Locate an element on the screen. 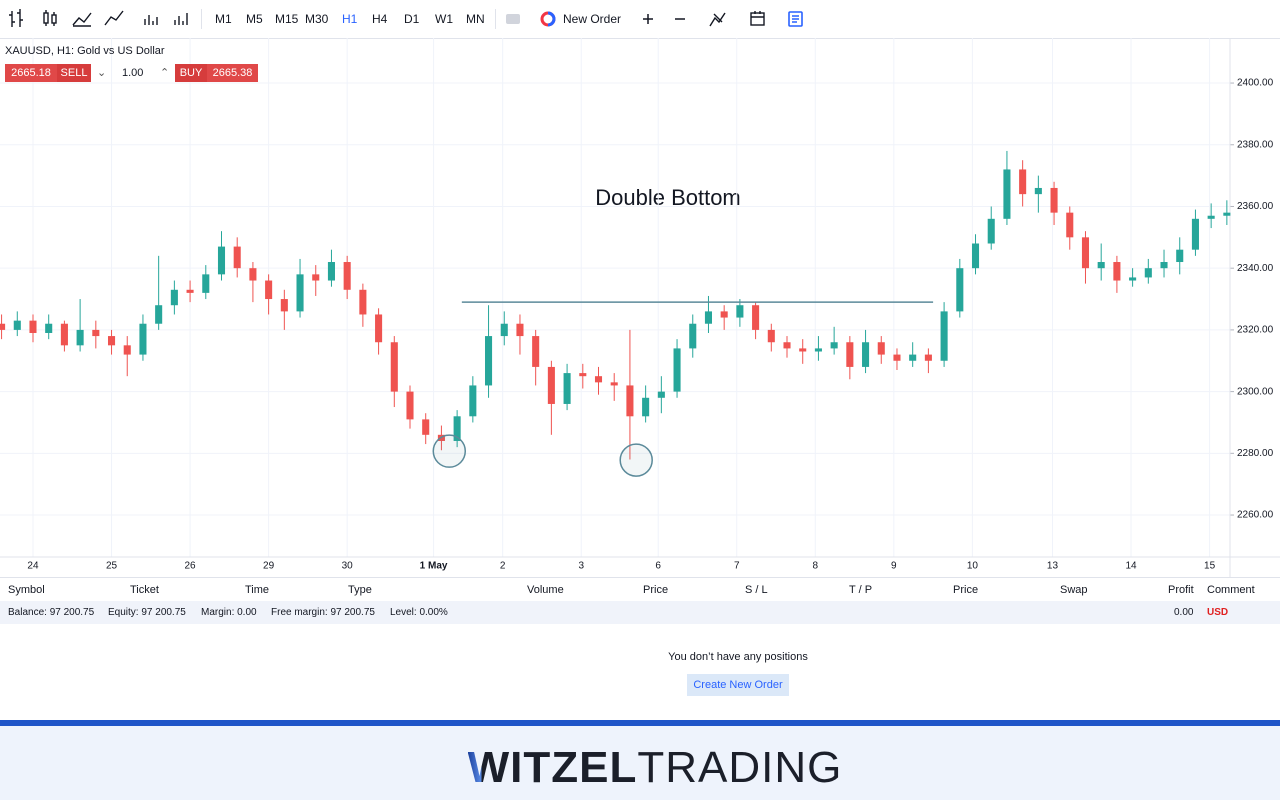 This screenshot has height=800, width=1280. logo-bold: WITZEL is located at coordinates (552, 767).